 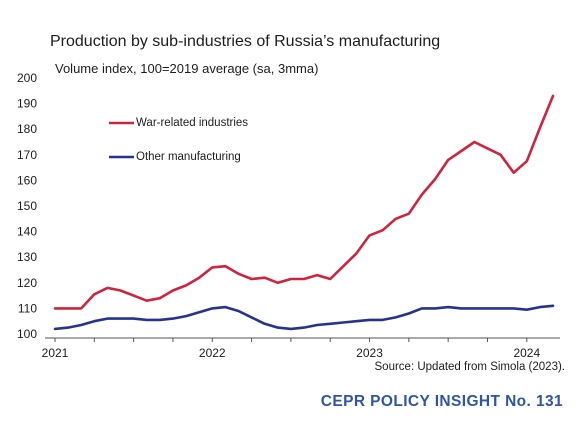 What do you see at coordinates (469, 367) in the screenshot?
I see `source-note: Source: Updated from Simola (2023).` at bounding box center [469, 367].